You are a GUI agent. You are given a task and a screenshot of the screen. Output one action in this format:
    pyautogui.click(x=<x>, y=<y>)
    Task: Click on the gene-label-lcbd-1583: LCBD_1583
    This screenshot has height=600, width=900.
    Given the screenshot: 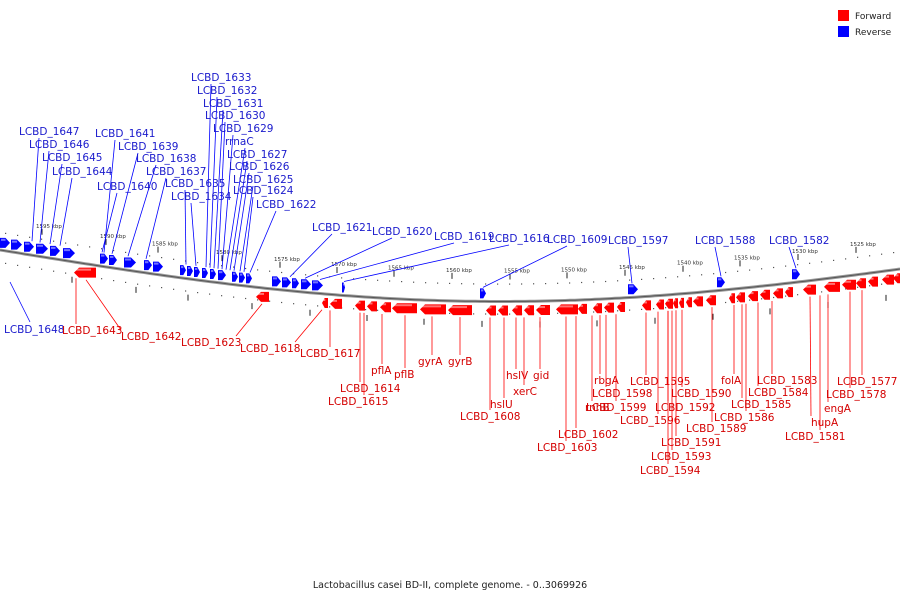 What is the action you would take?
    pyautogui.click(x=787, y=381)
    